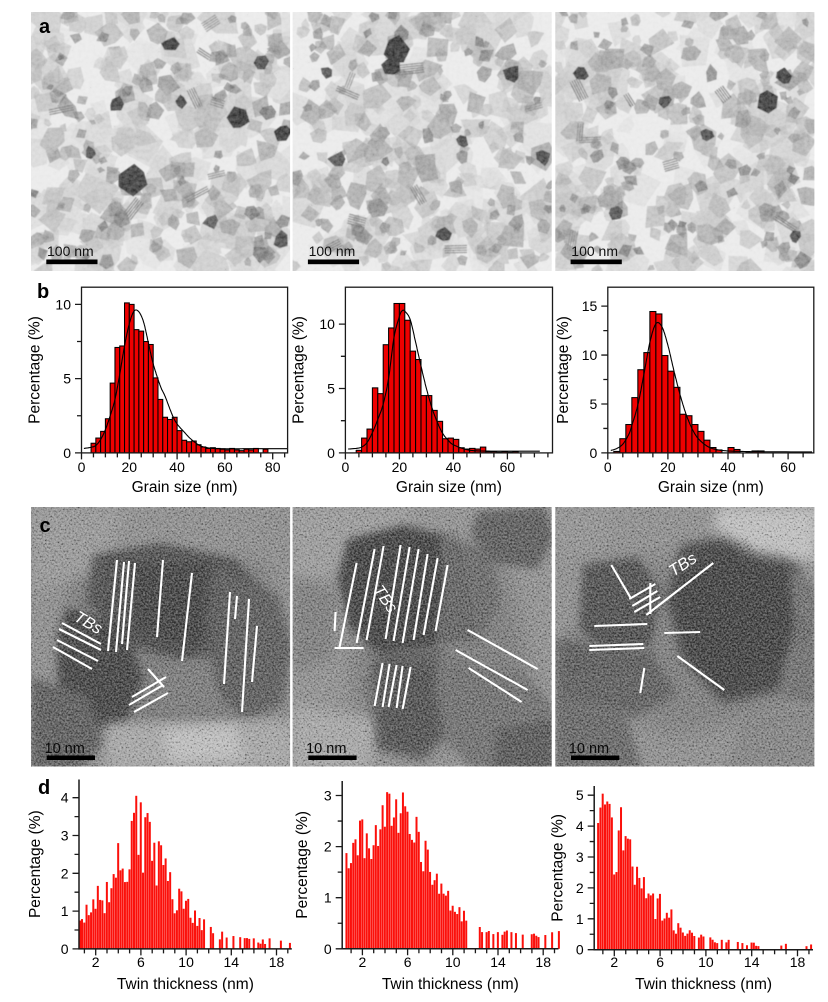  I want to click on svg-text: b, so click(43, 292).